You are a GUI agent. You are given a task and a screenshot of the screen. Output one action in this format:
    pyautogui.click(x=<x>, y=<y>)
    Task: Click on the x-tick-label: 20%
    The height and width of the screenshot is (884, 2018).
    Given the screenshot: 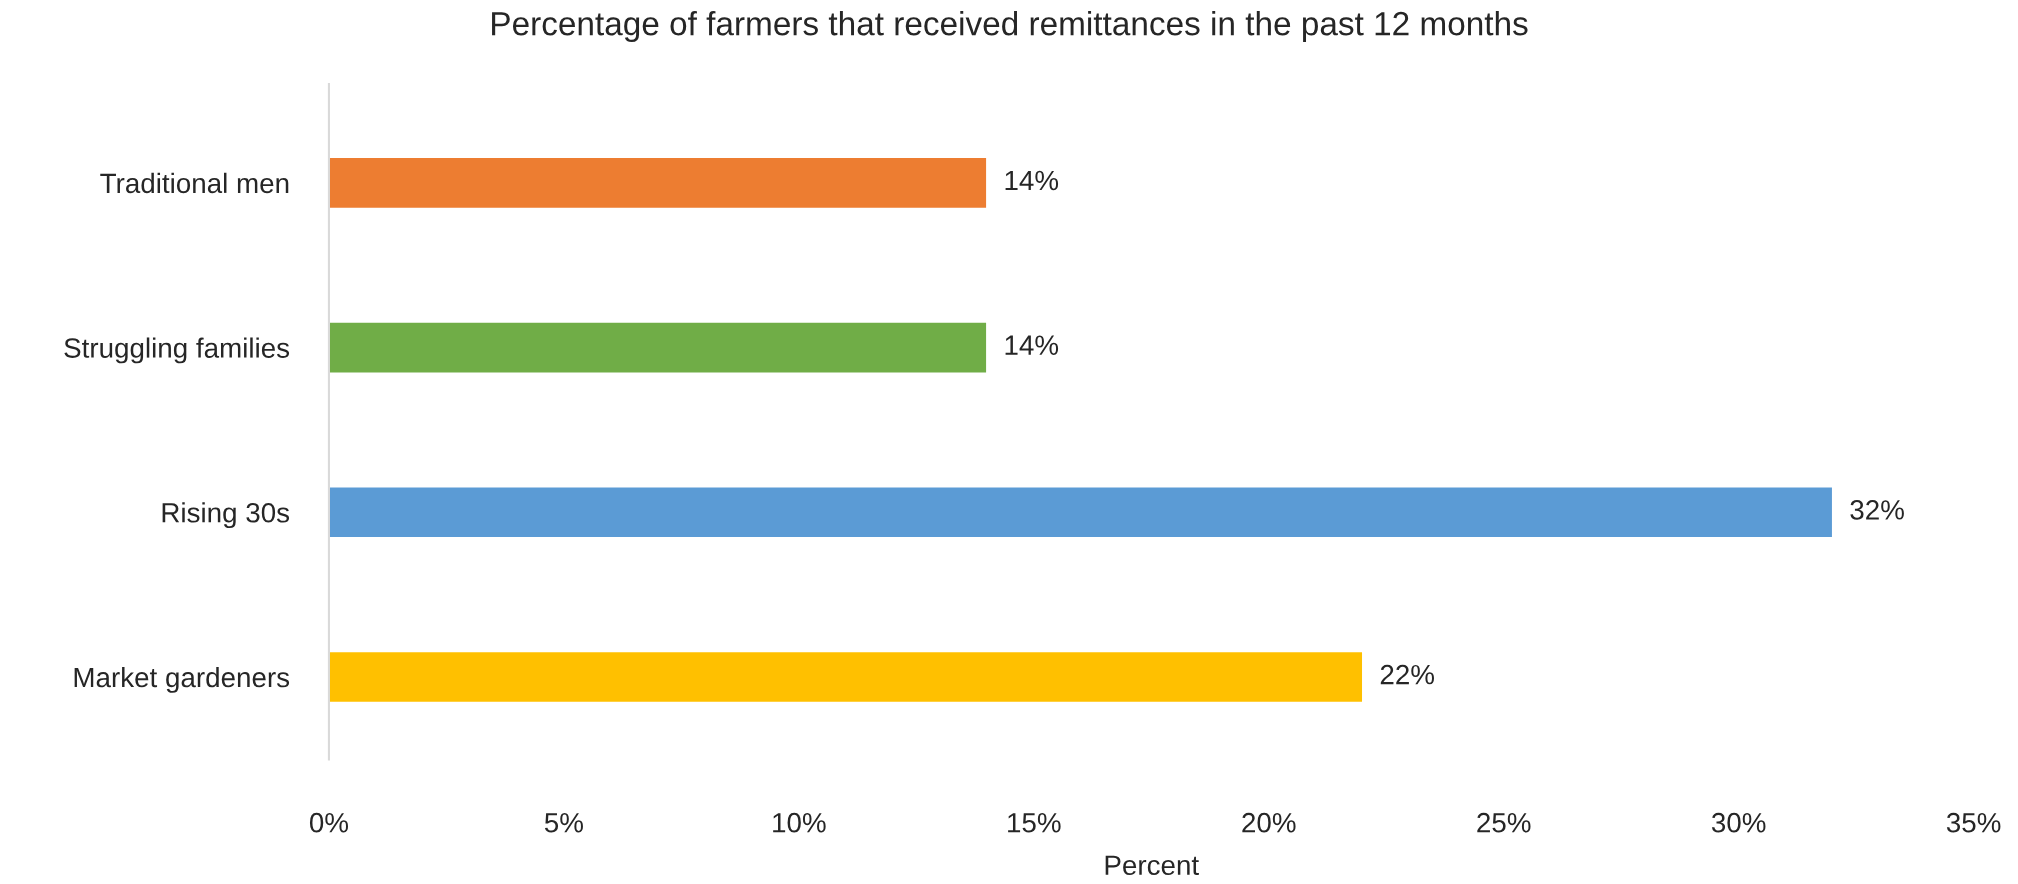 What is the action you would take?
    pyautogui.click(x=1269, y=822)
    